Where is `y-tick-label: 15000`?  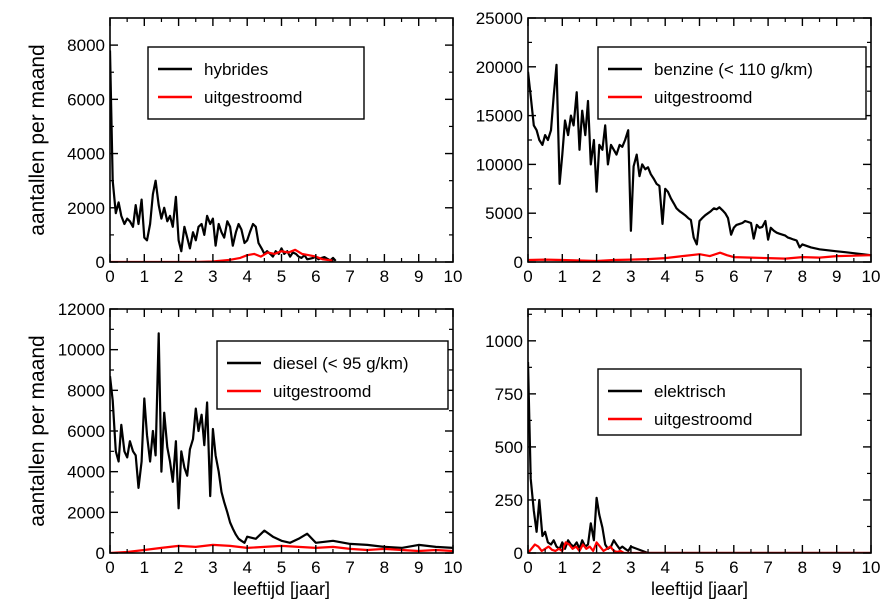 y-tick-label: 15000 is located at coordinates (499, 116).